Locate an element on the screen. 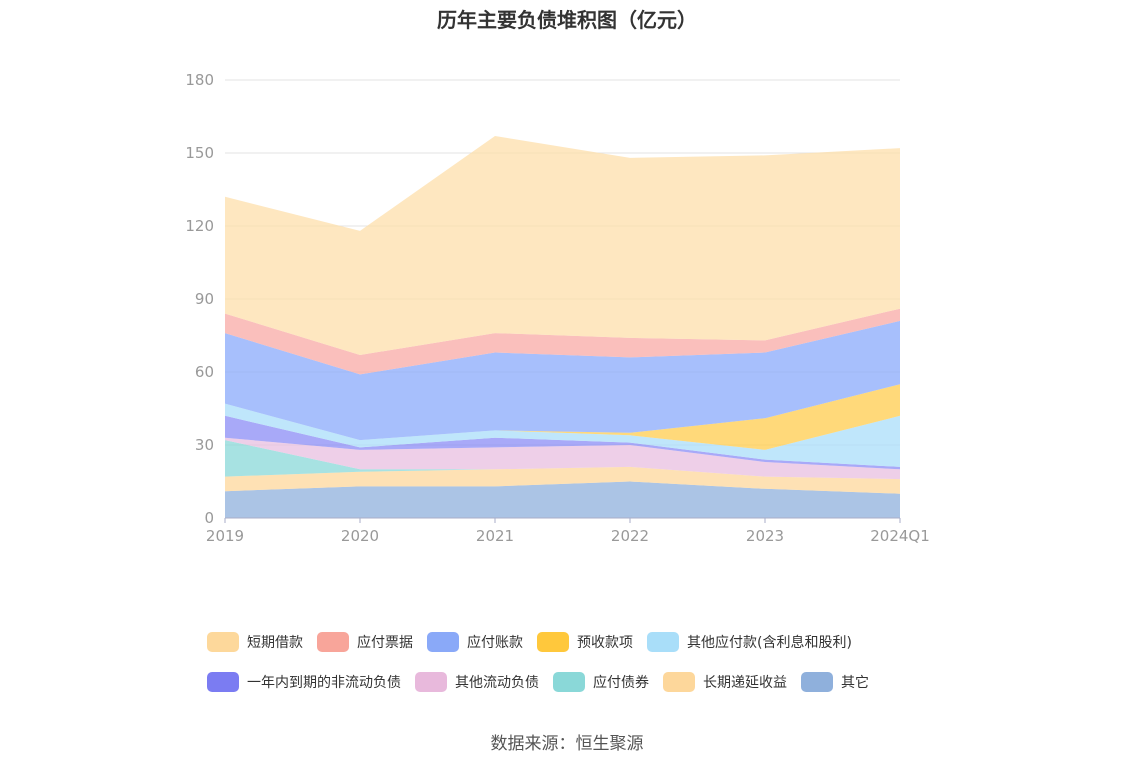  legend-item-deferred-income: 长期递延收益 is located at coordinates (725, 682).